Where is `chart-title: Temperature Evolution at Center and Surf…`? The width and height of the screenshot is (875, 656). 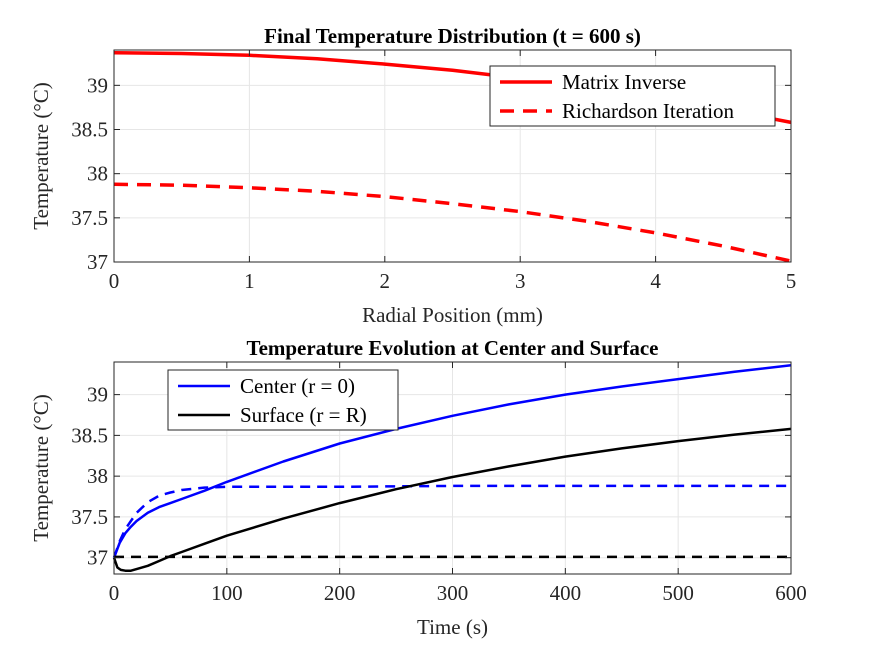 chart-title: Temperature Evolution at Center and Surf… is located at coordinates (452, 348).